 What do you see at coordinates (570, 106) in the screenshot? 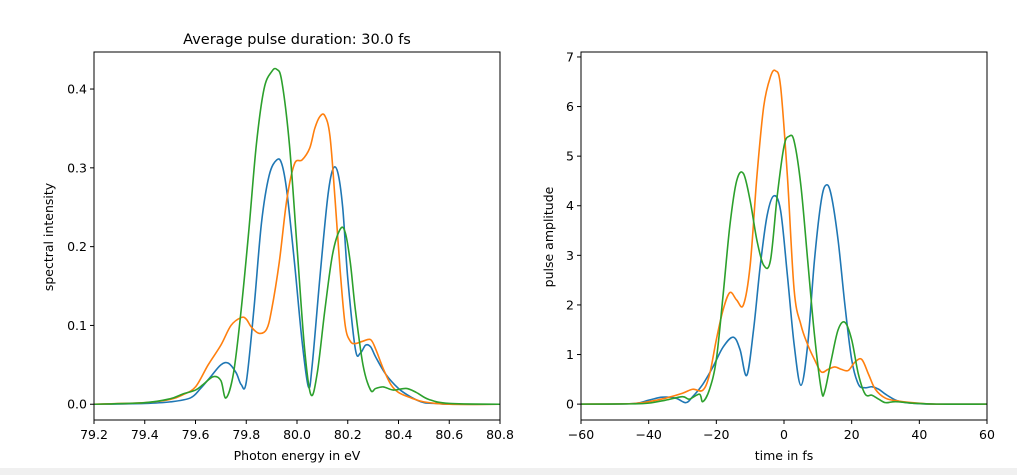
I see `y-tick-label: 6` at bounding box center [570, 106].